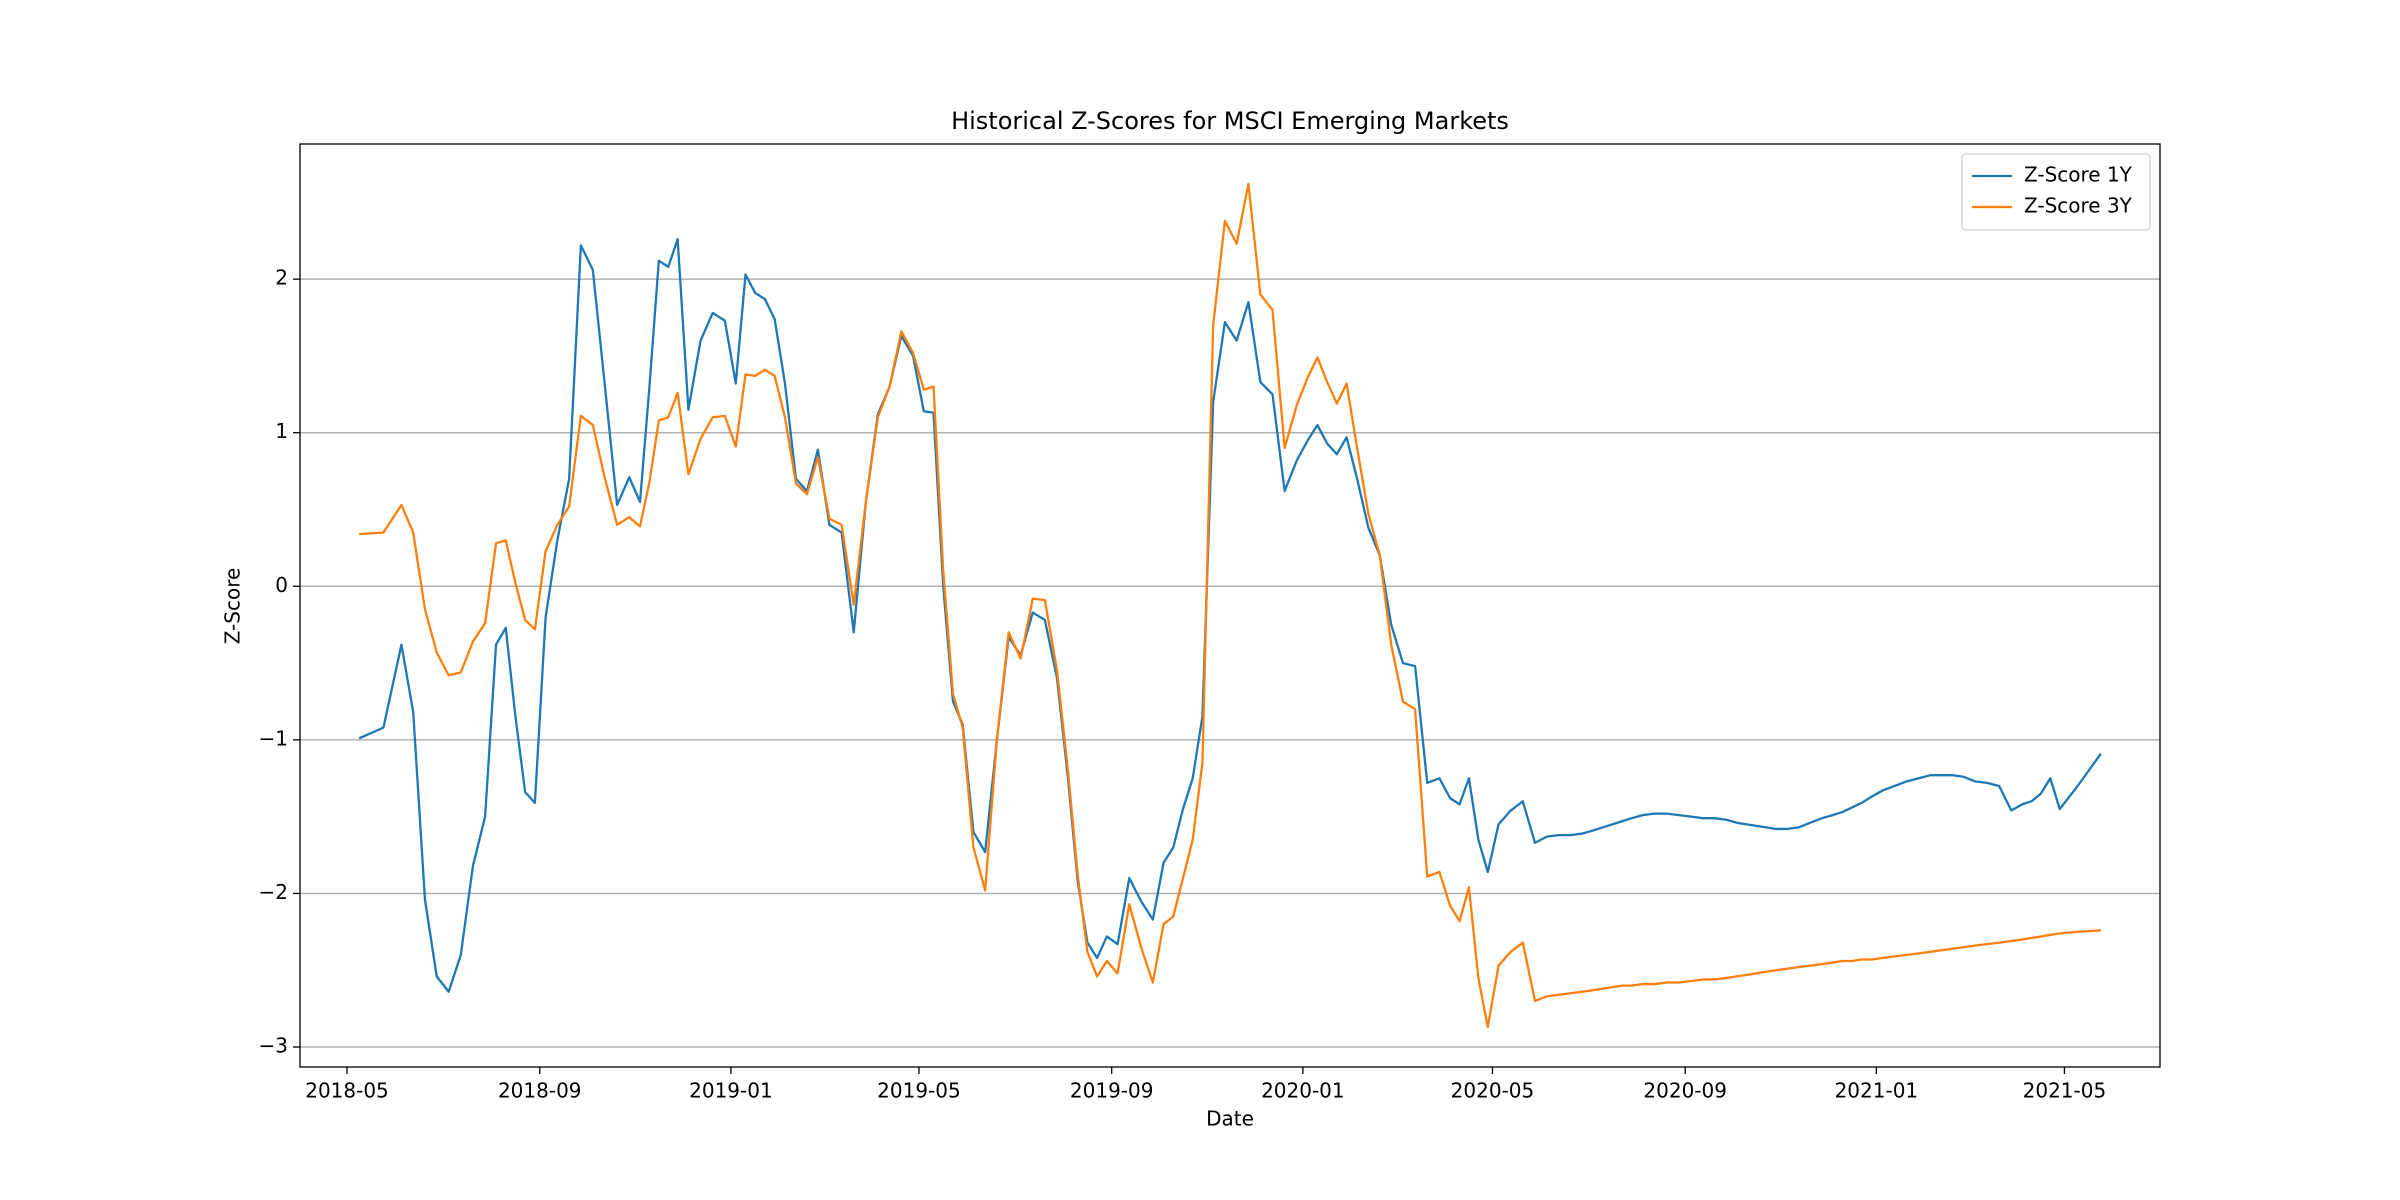 This screenshot has height=1200, width=2400. Describe the element at coordinates (919, 1091) in the screenshot. I see `x-tick-label: 2019-05` at that location.